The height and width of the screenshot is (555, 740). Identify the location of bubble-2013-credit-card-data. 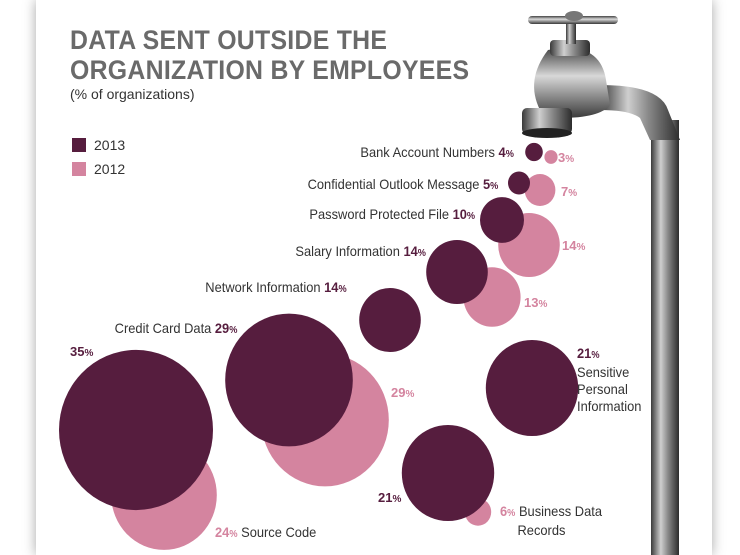
(289, 380).